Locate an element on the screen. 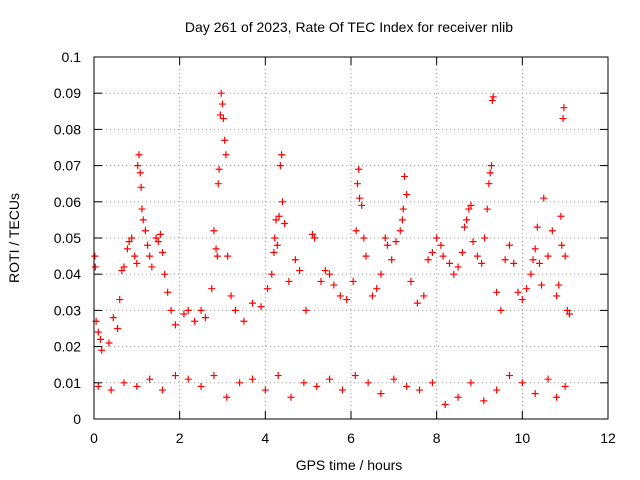  y-tick-label: 0.07 is located at coordinates (67, 166).